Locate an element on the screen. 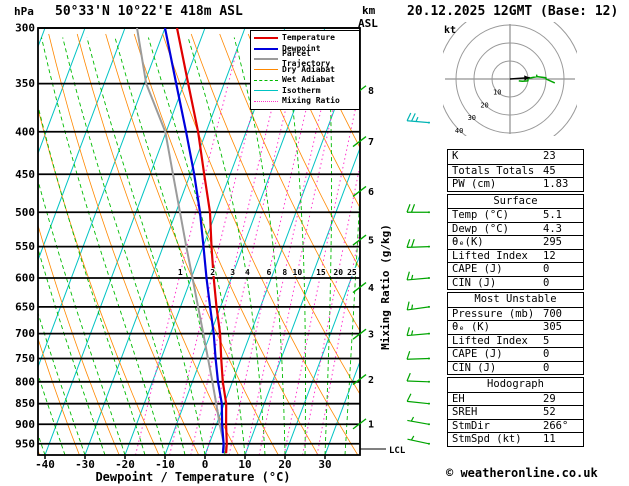 Image resolution: width=629 pixels, height=486 pixels. legend-label: Isotherm is located at coordinates (301, 90).